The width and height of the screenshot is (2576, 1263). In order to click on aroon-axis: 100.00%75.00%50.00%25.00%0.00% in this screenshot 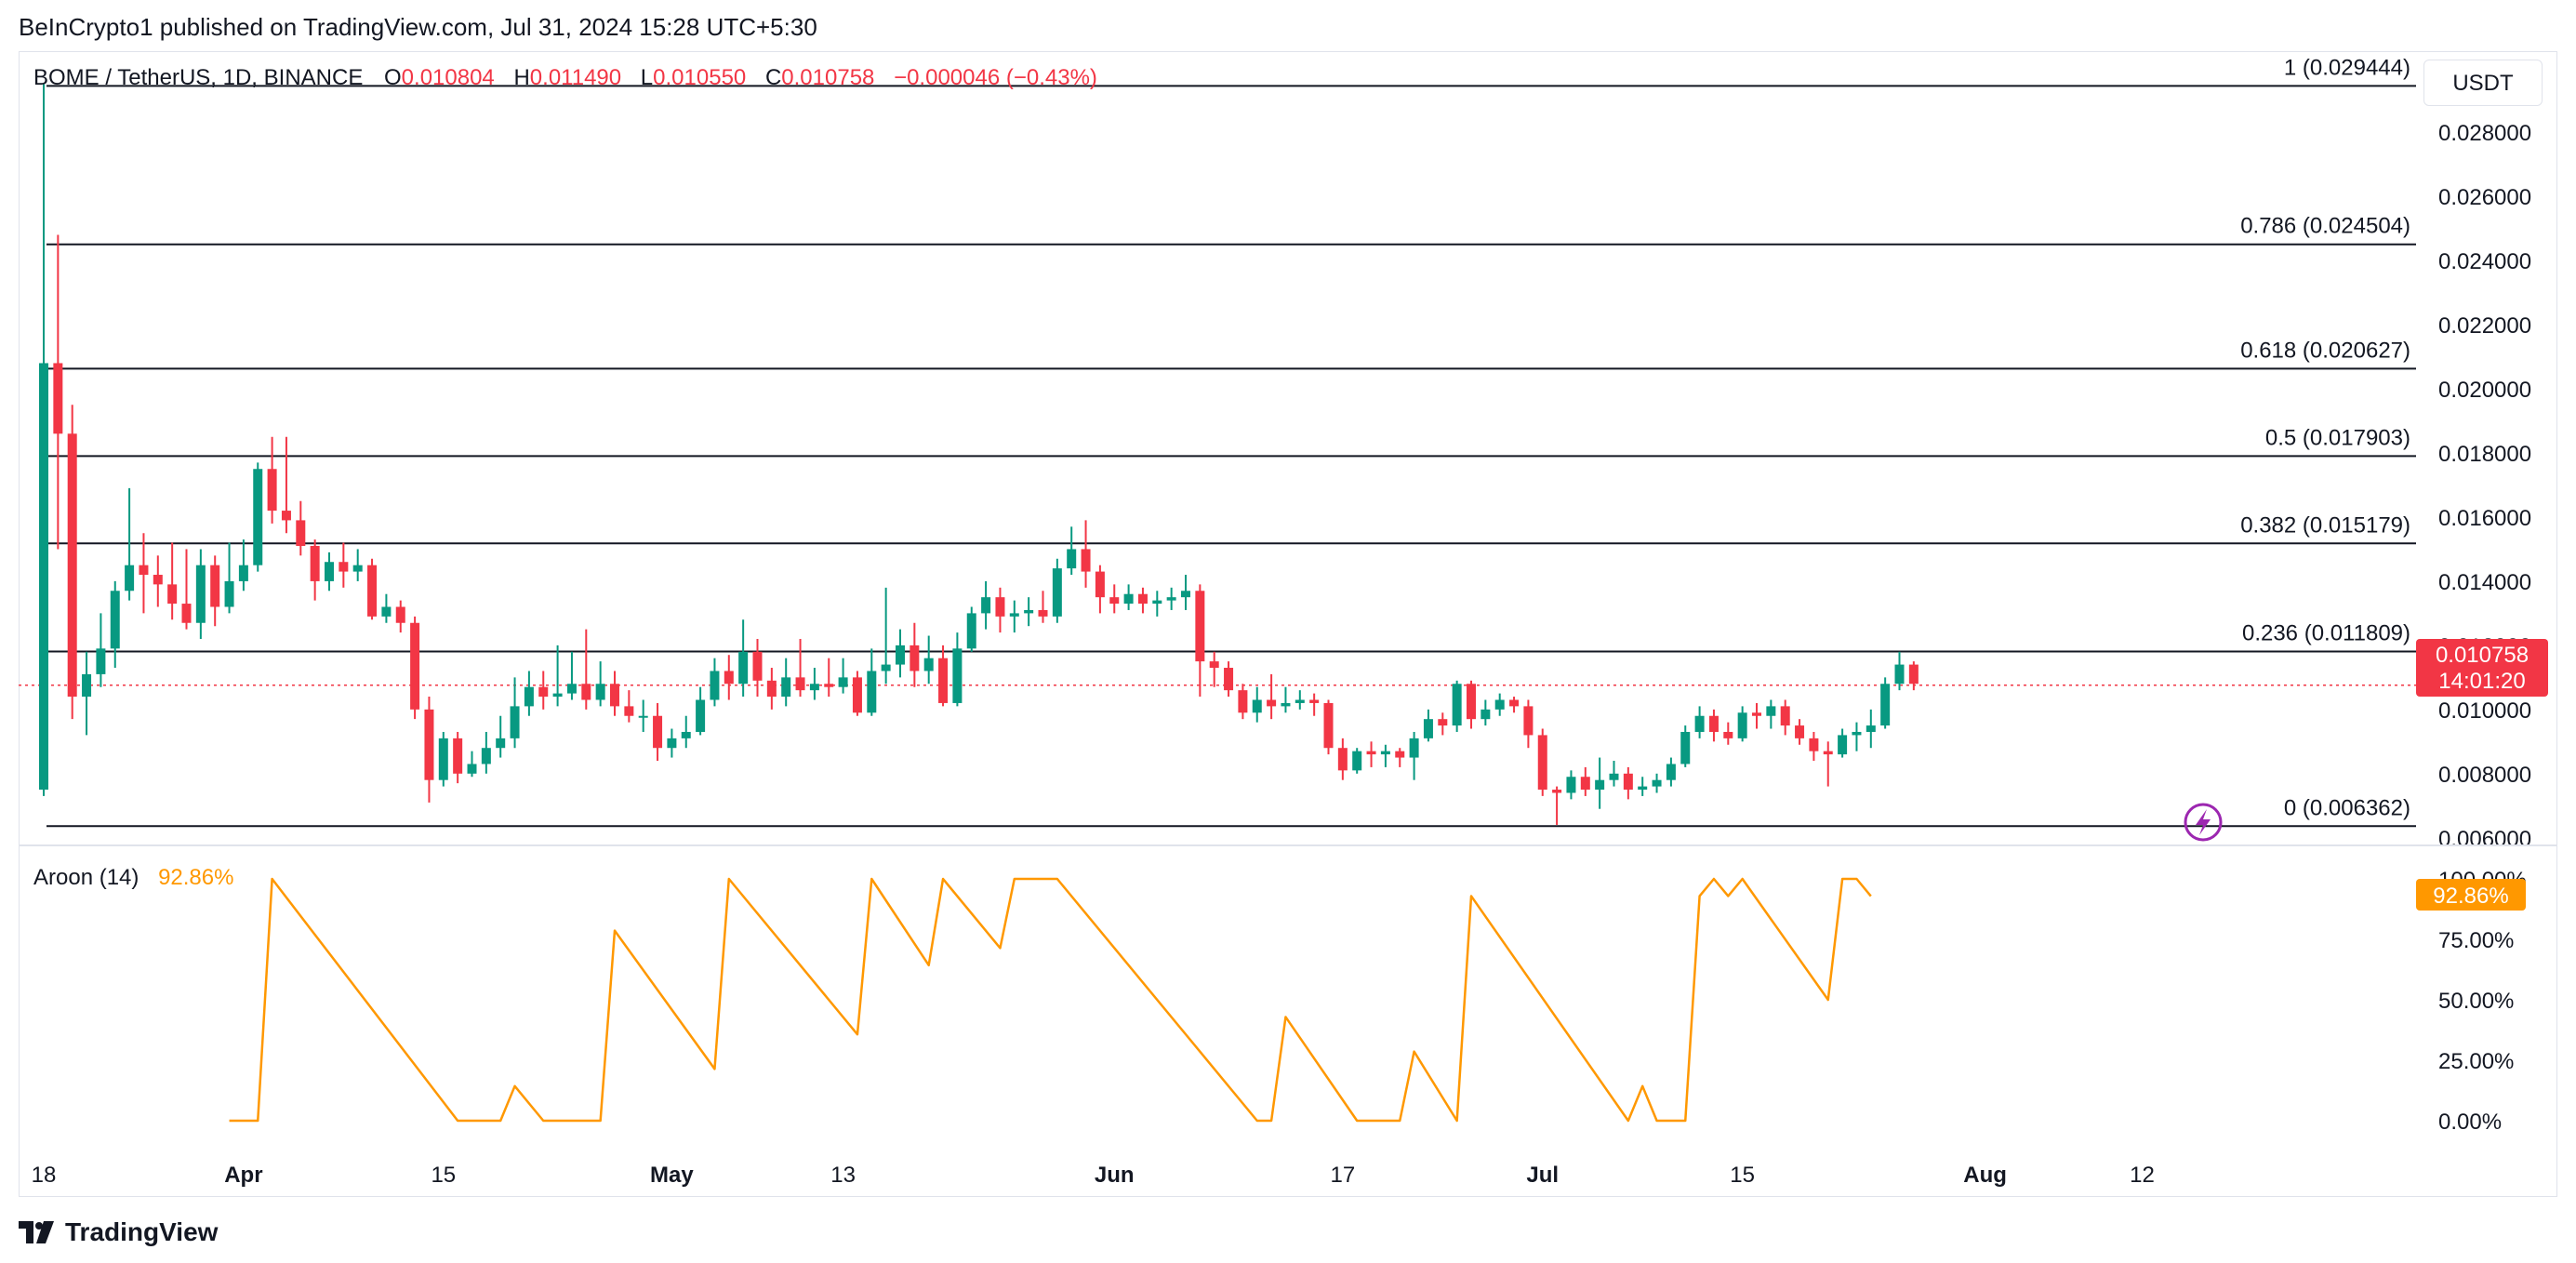, I will do `click(2482, 1002)`.